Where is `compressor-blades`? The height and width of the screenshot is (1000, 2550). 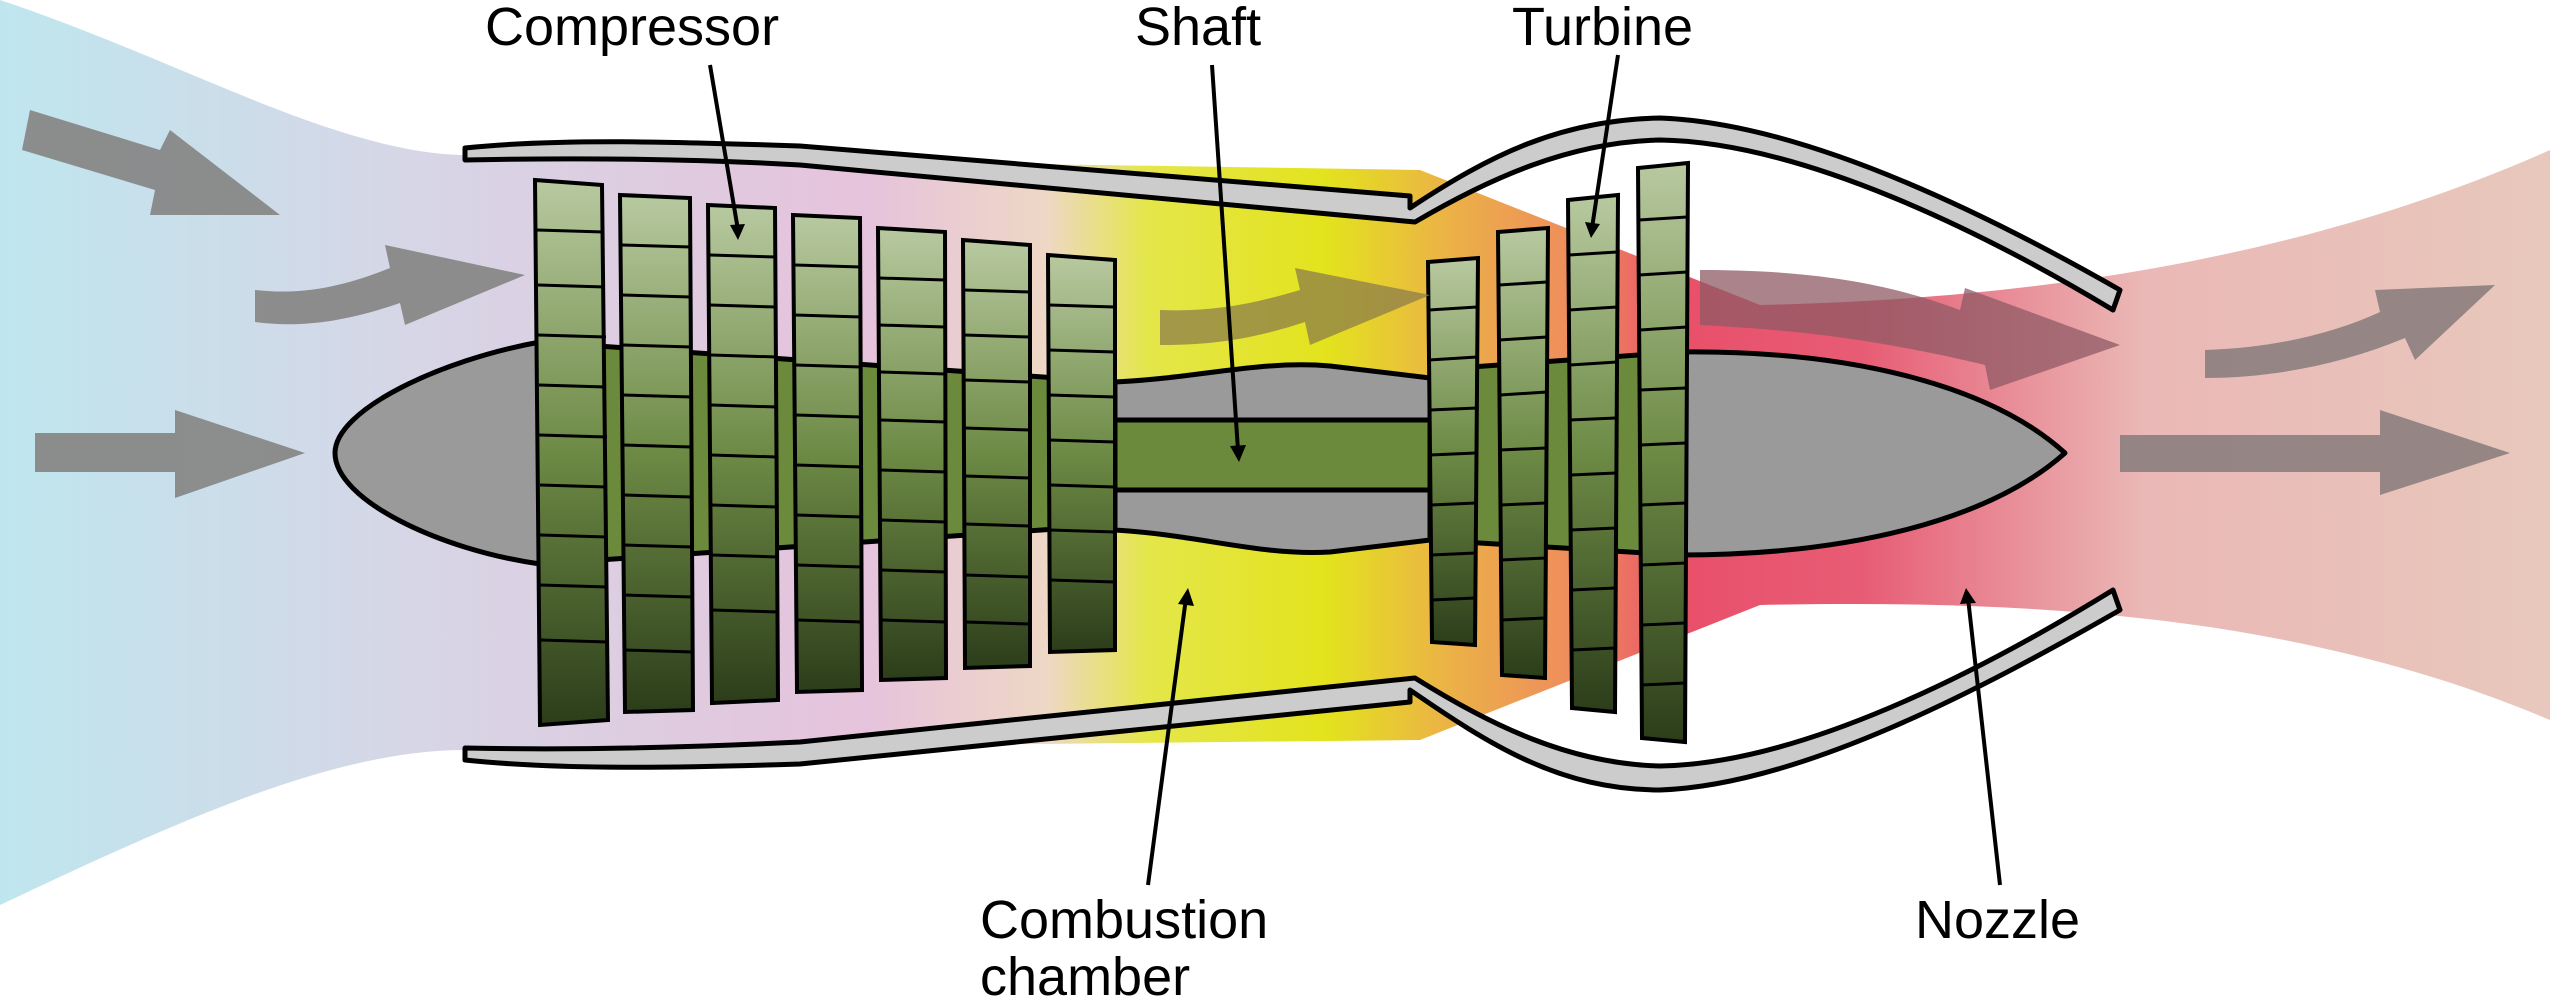 compressor-blades is located at coordinates (824, 452).